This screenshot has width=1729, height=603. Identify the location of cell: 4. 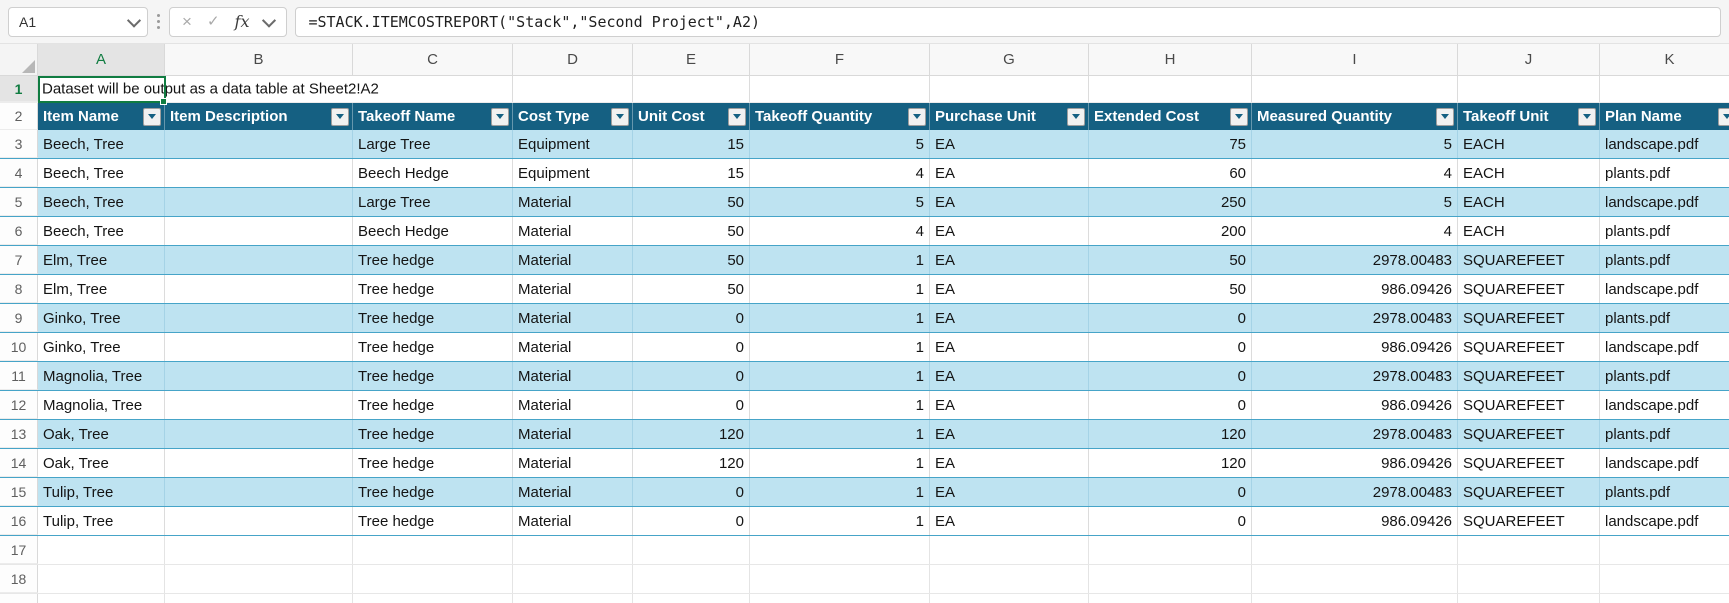
(840, 173).